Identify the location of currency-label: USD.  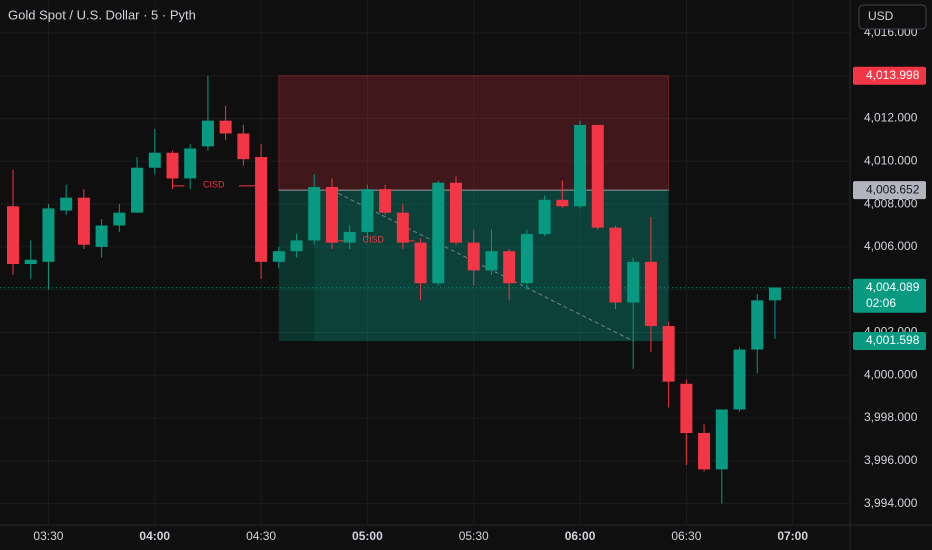
(881, 16).